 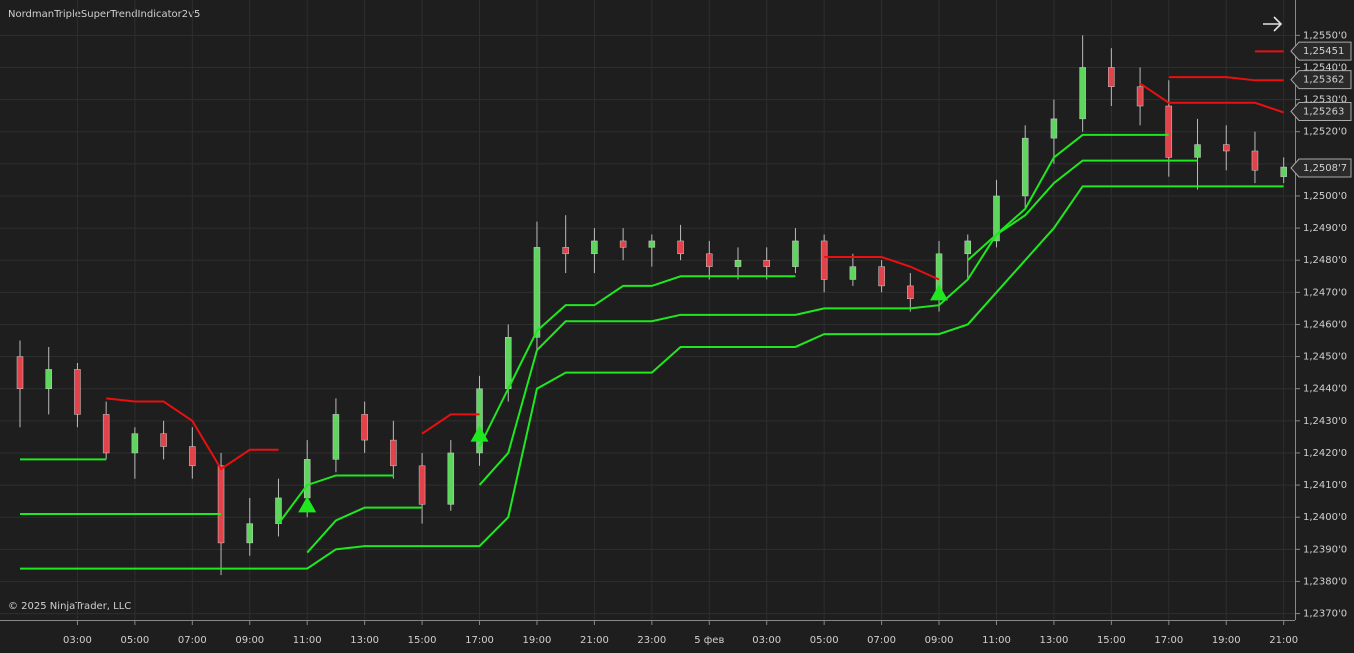 What do you see at coordinates (651, 640) in the screenshot?
I see `x-tick-label: 23:00` at bounding box center [651, 640].